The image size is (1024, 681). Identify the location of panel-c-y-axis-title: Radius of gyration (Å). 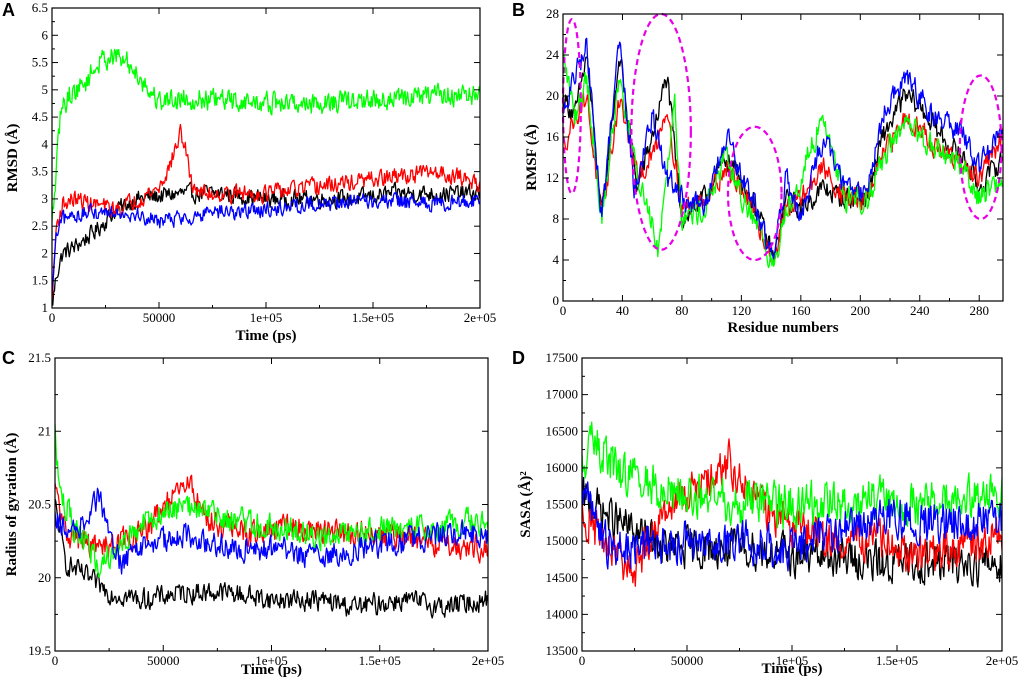
(12, 505).